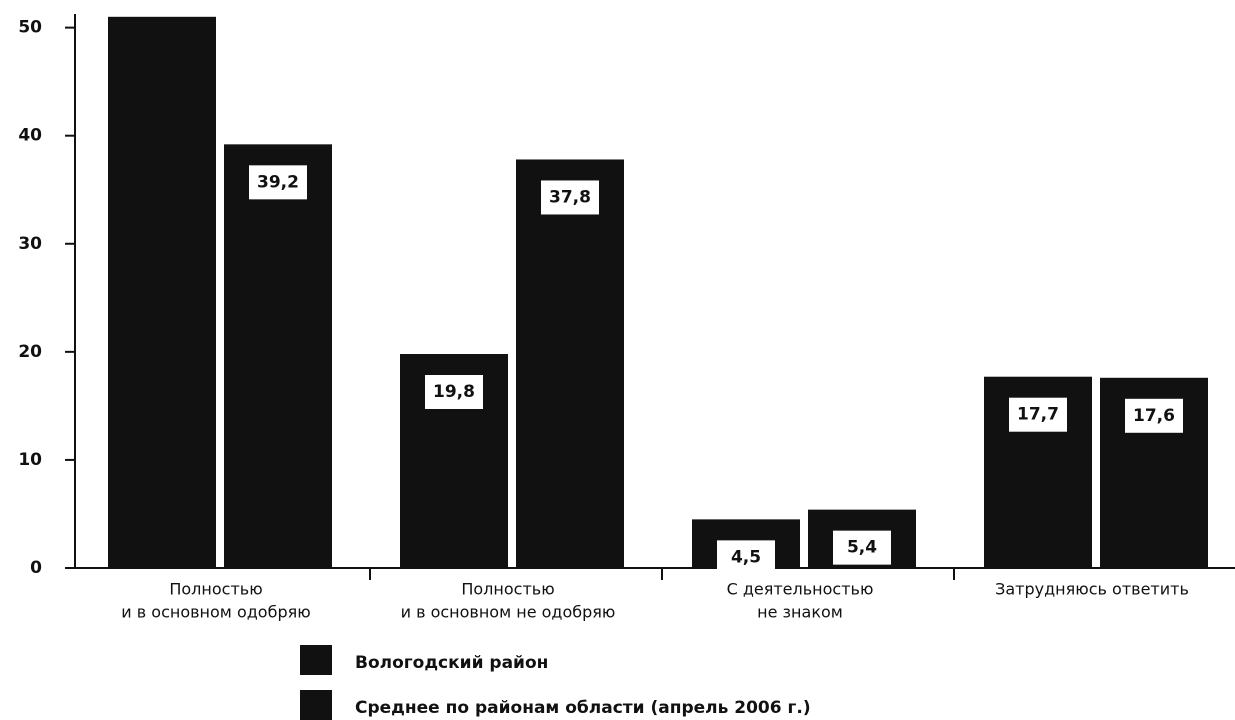 This screenshot has width=1235, height=720. What do you see at coordinates (451, 663) in the screenshot?
I see `legend-label: Вологодский район` at bounding box center [451, 663].